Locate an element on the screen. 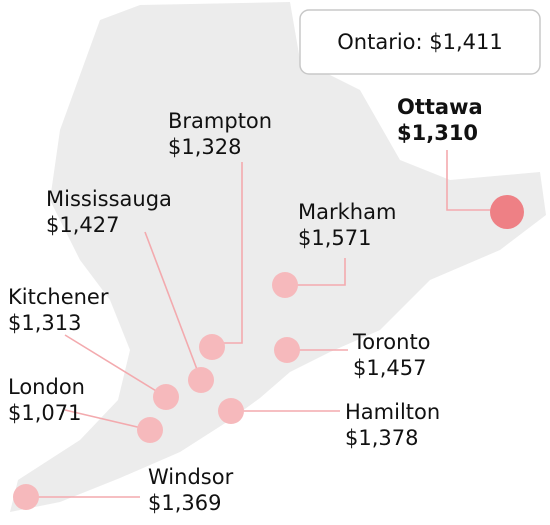  city-name: London is located at coordinates (46, 387).